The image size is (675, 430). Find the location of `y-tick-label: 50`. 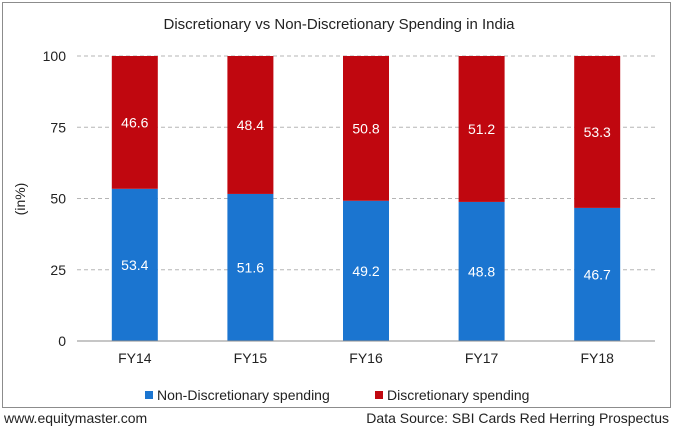

y-tick-label: 50 is located at coordinates (58, 199).